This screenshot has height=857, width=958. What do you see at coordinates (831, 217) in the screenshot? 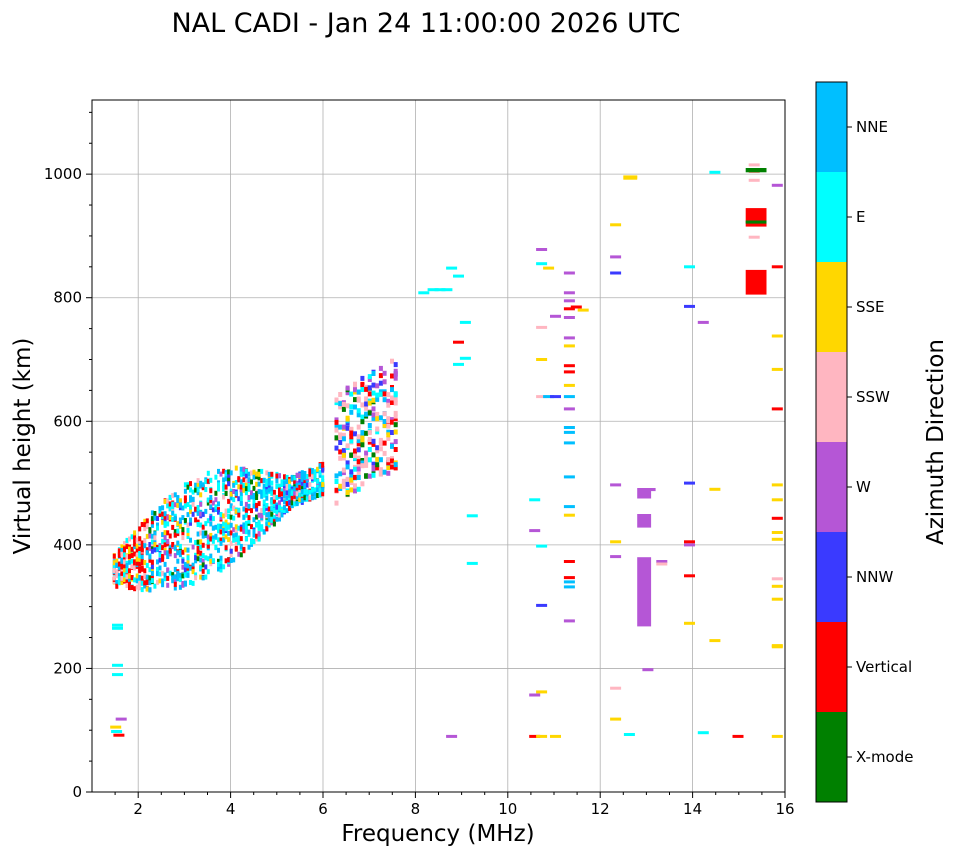
I see `colorbar-segment-e` at bounding box center [831, 217].